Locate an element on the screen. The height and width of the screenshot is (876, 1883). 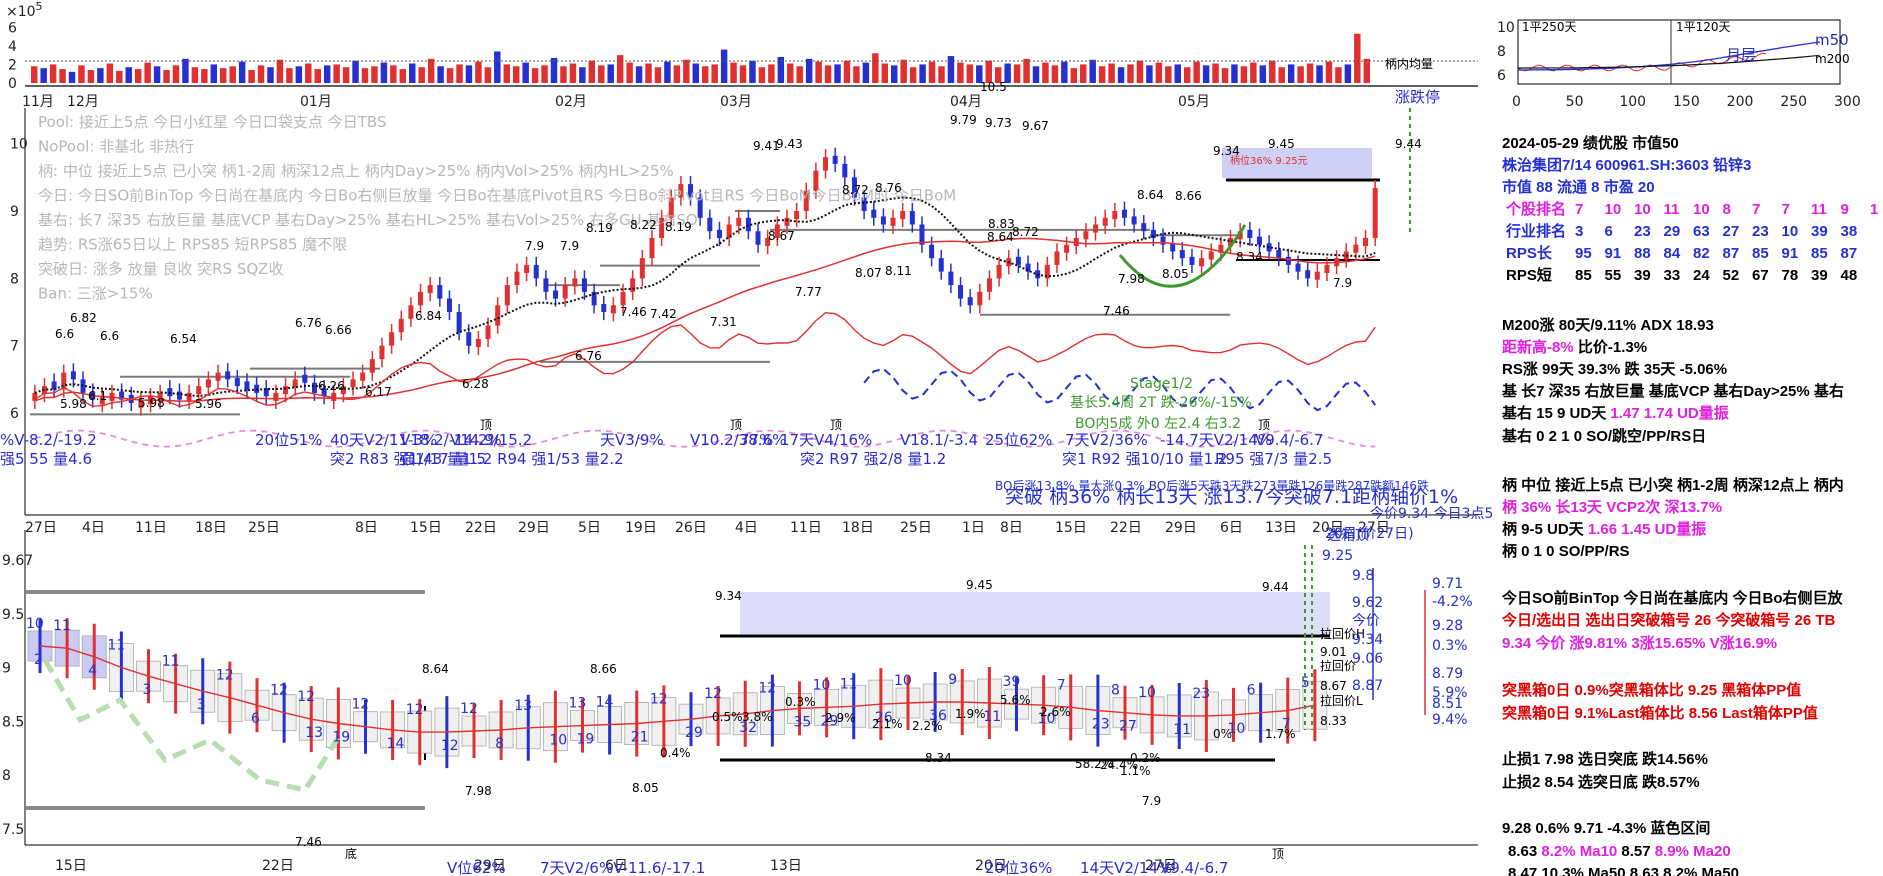
handle-box-label: 柄位36% 9.25元 is located at coordinates (1269, 160).